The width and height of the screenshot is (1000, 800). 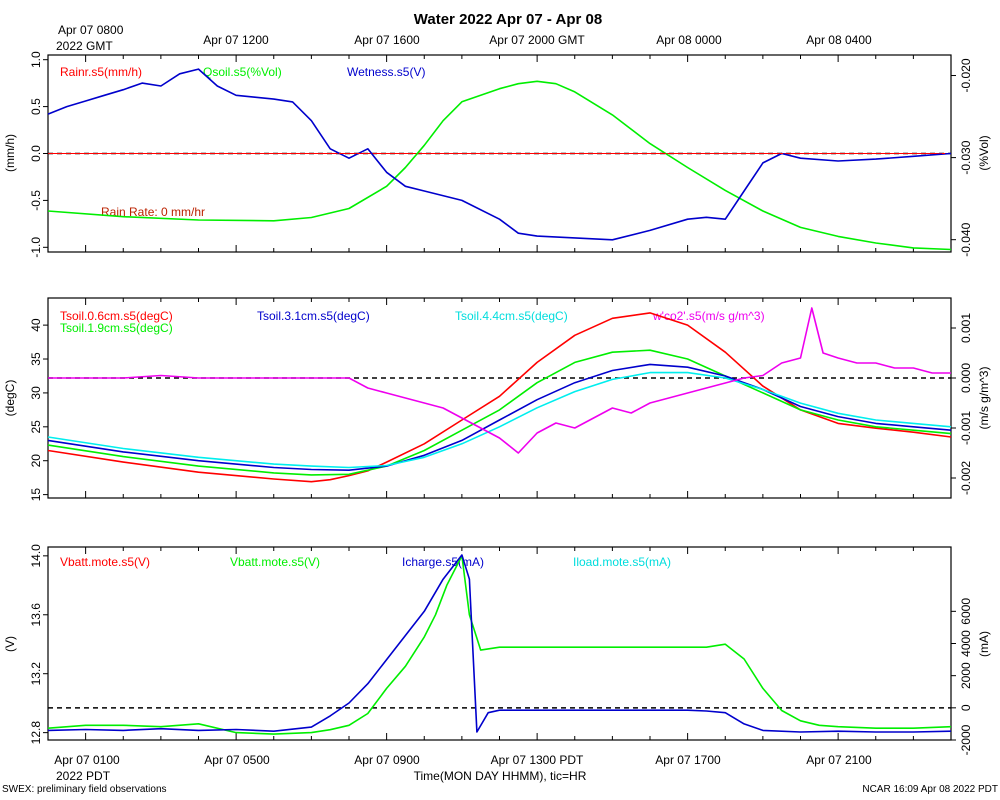 What do you see at coordinates (537, 40) in the screenshot?
I see `top-axis-label: Apr 07 2000 GMT` at bounding box center [537, 40].